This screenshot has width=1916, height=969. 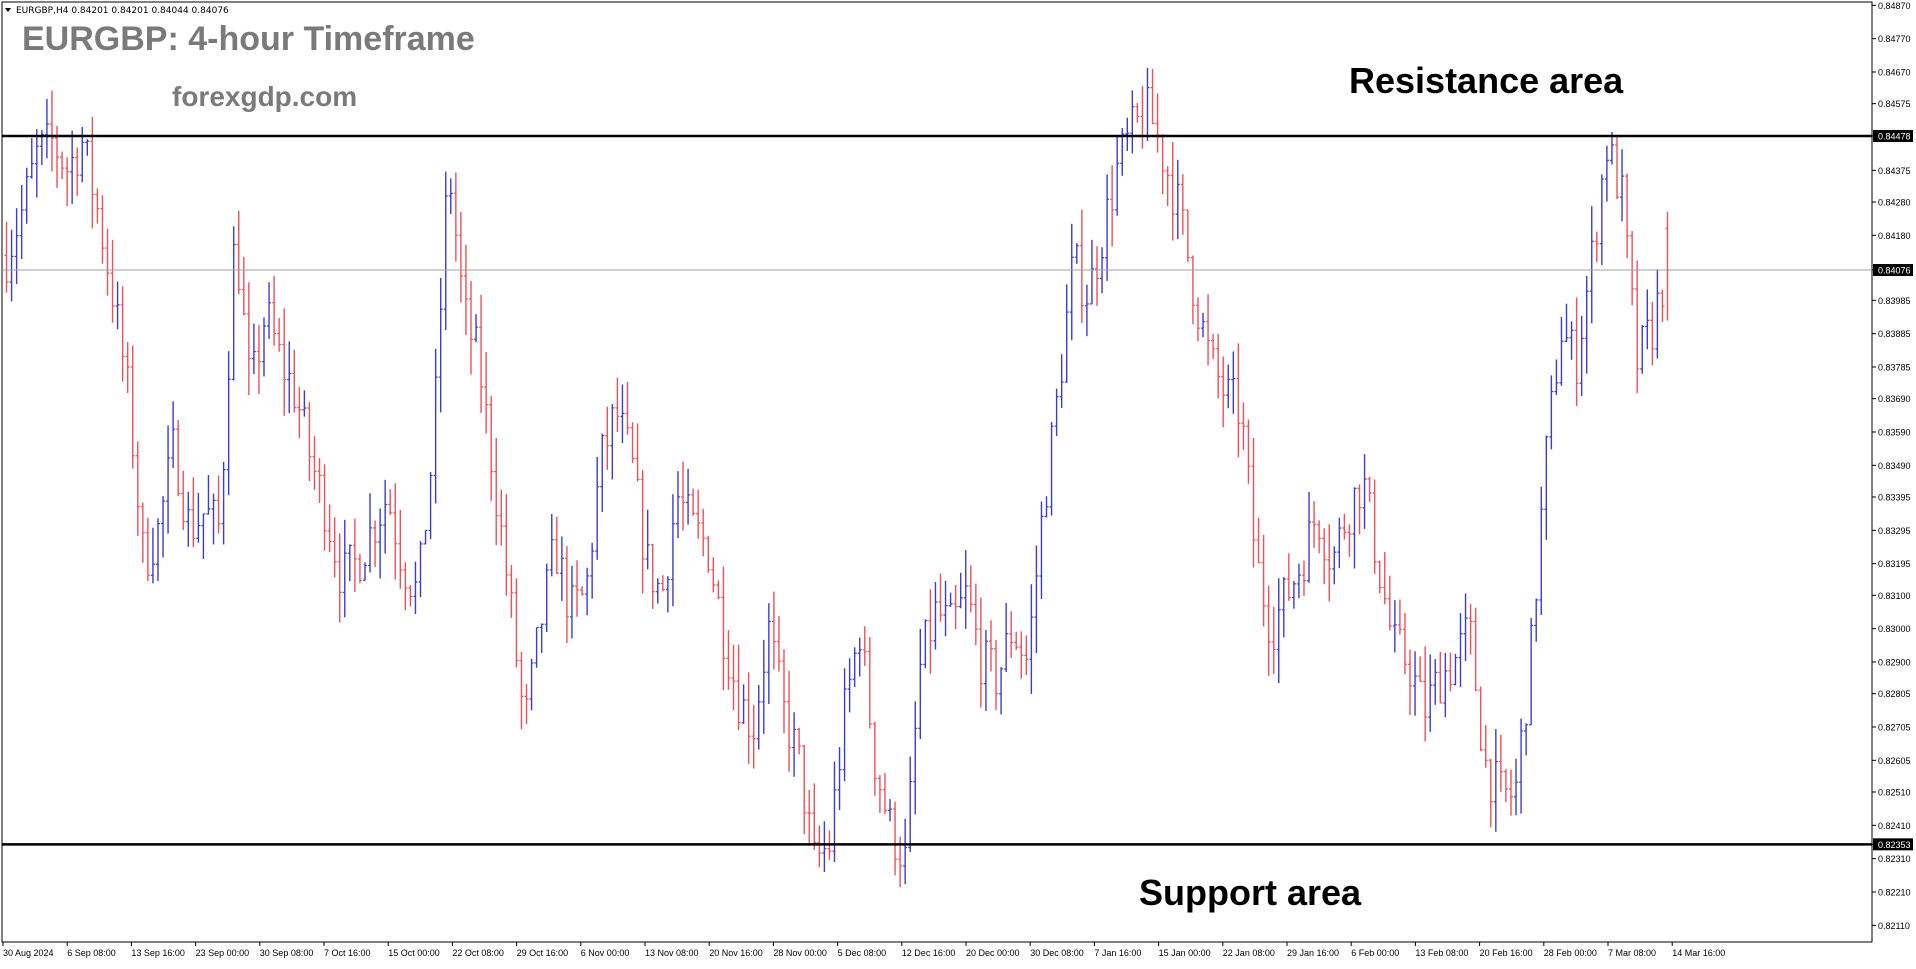 What do you see at coordinates (287, 953) in the screenshot?
I see `x-tick-label: 30 Sep 08:00` at bounding box center [287, 953].